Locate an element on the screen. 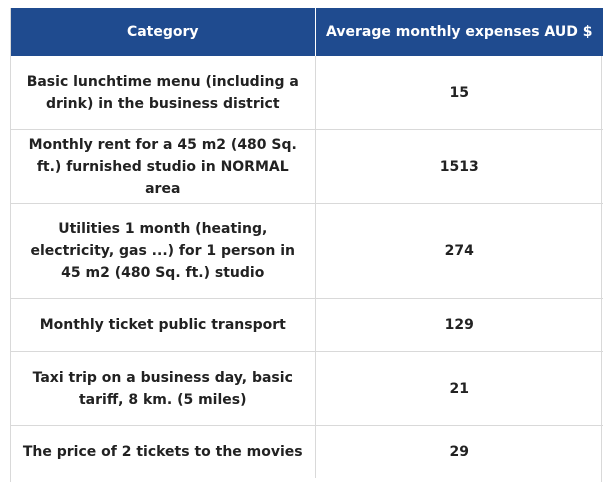 This screenshot has width=614, height=482. expense-value-cell: 29 is located at coordinates (459, 452).